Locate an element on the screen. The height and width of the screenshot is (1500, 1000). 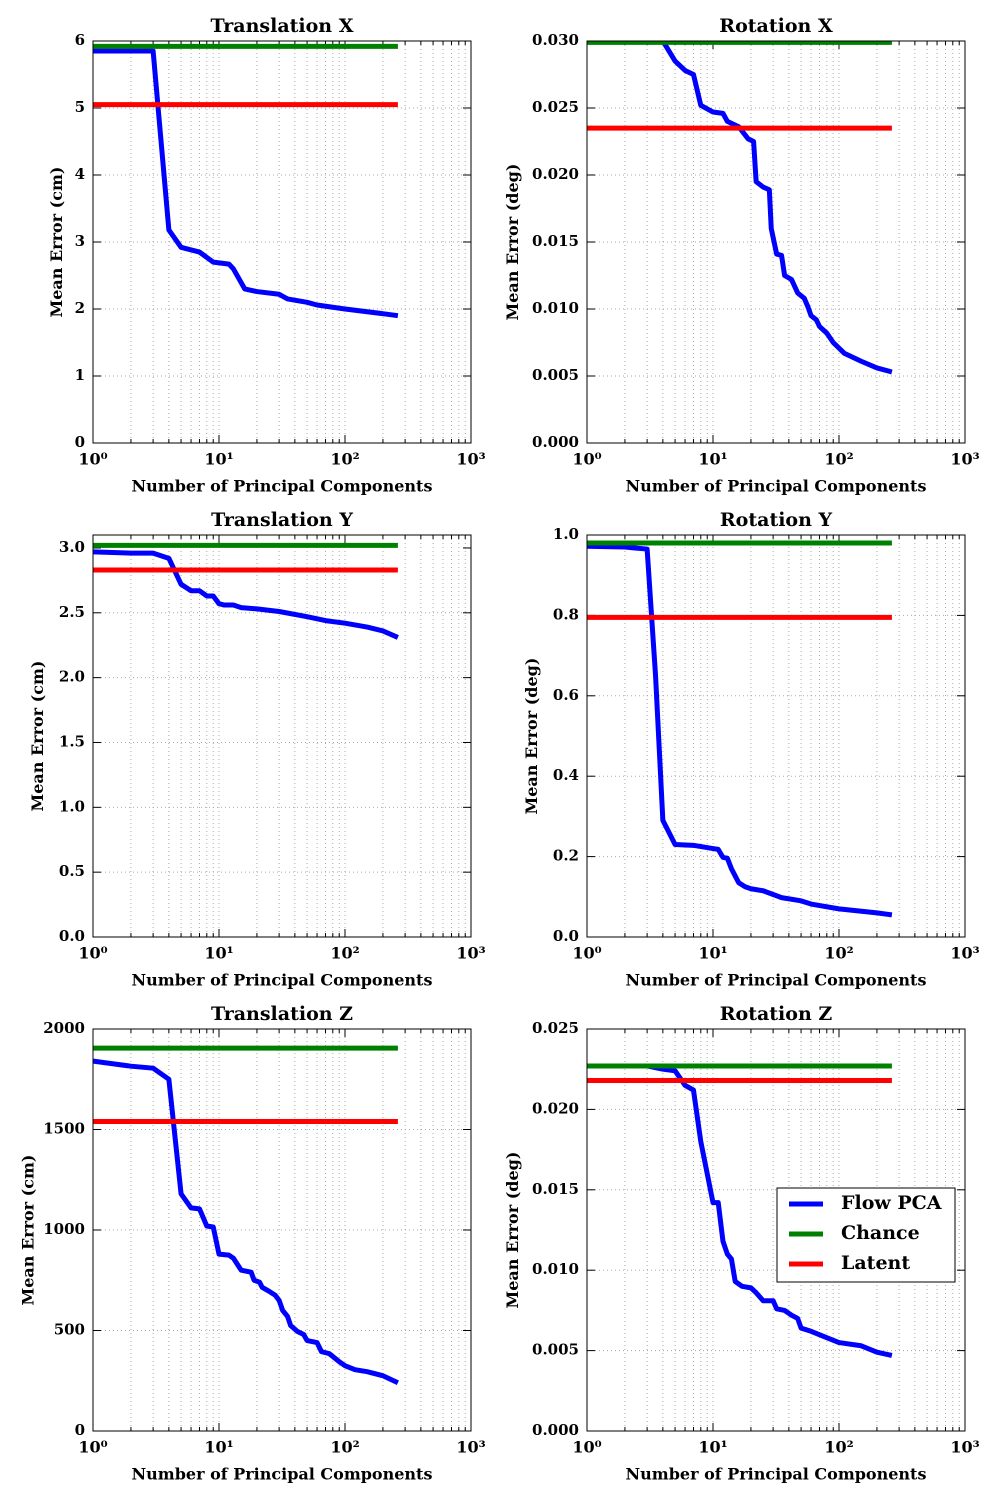
chart-title: Rotation X is located at coordinates (776, 26).